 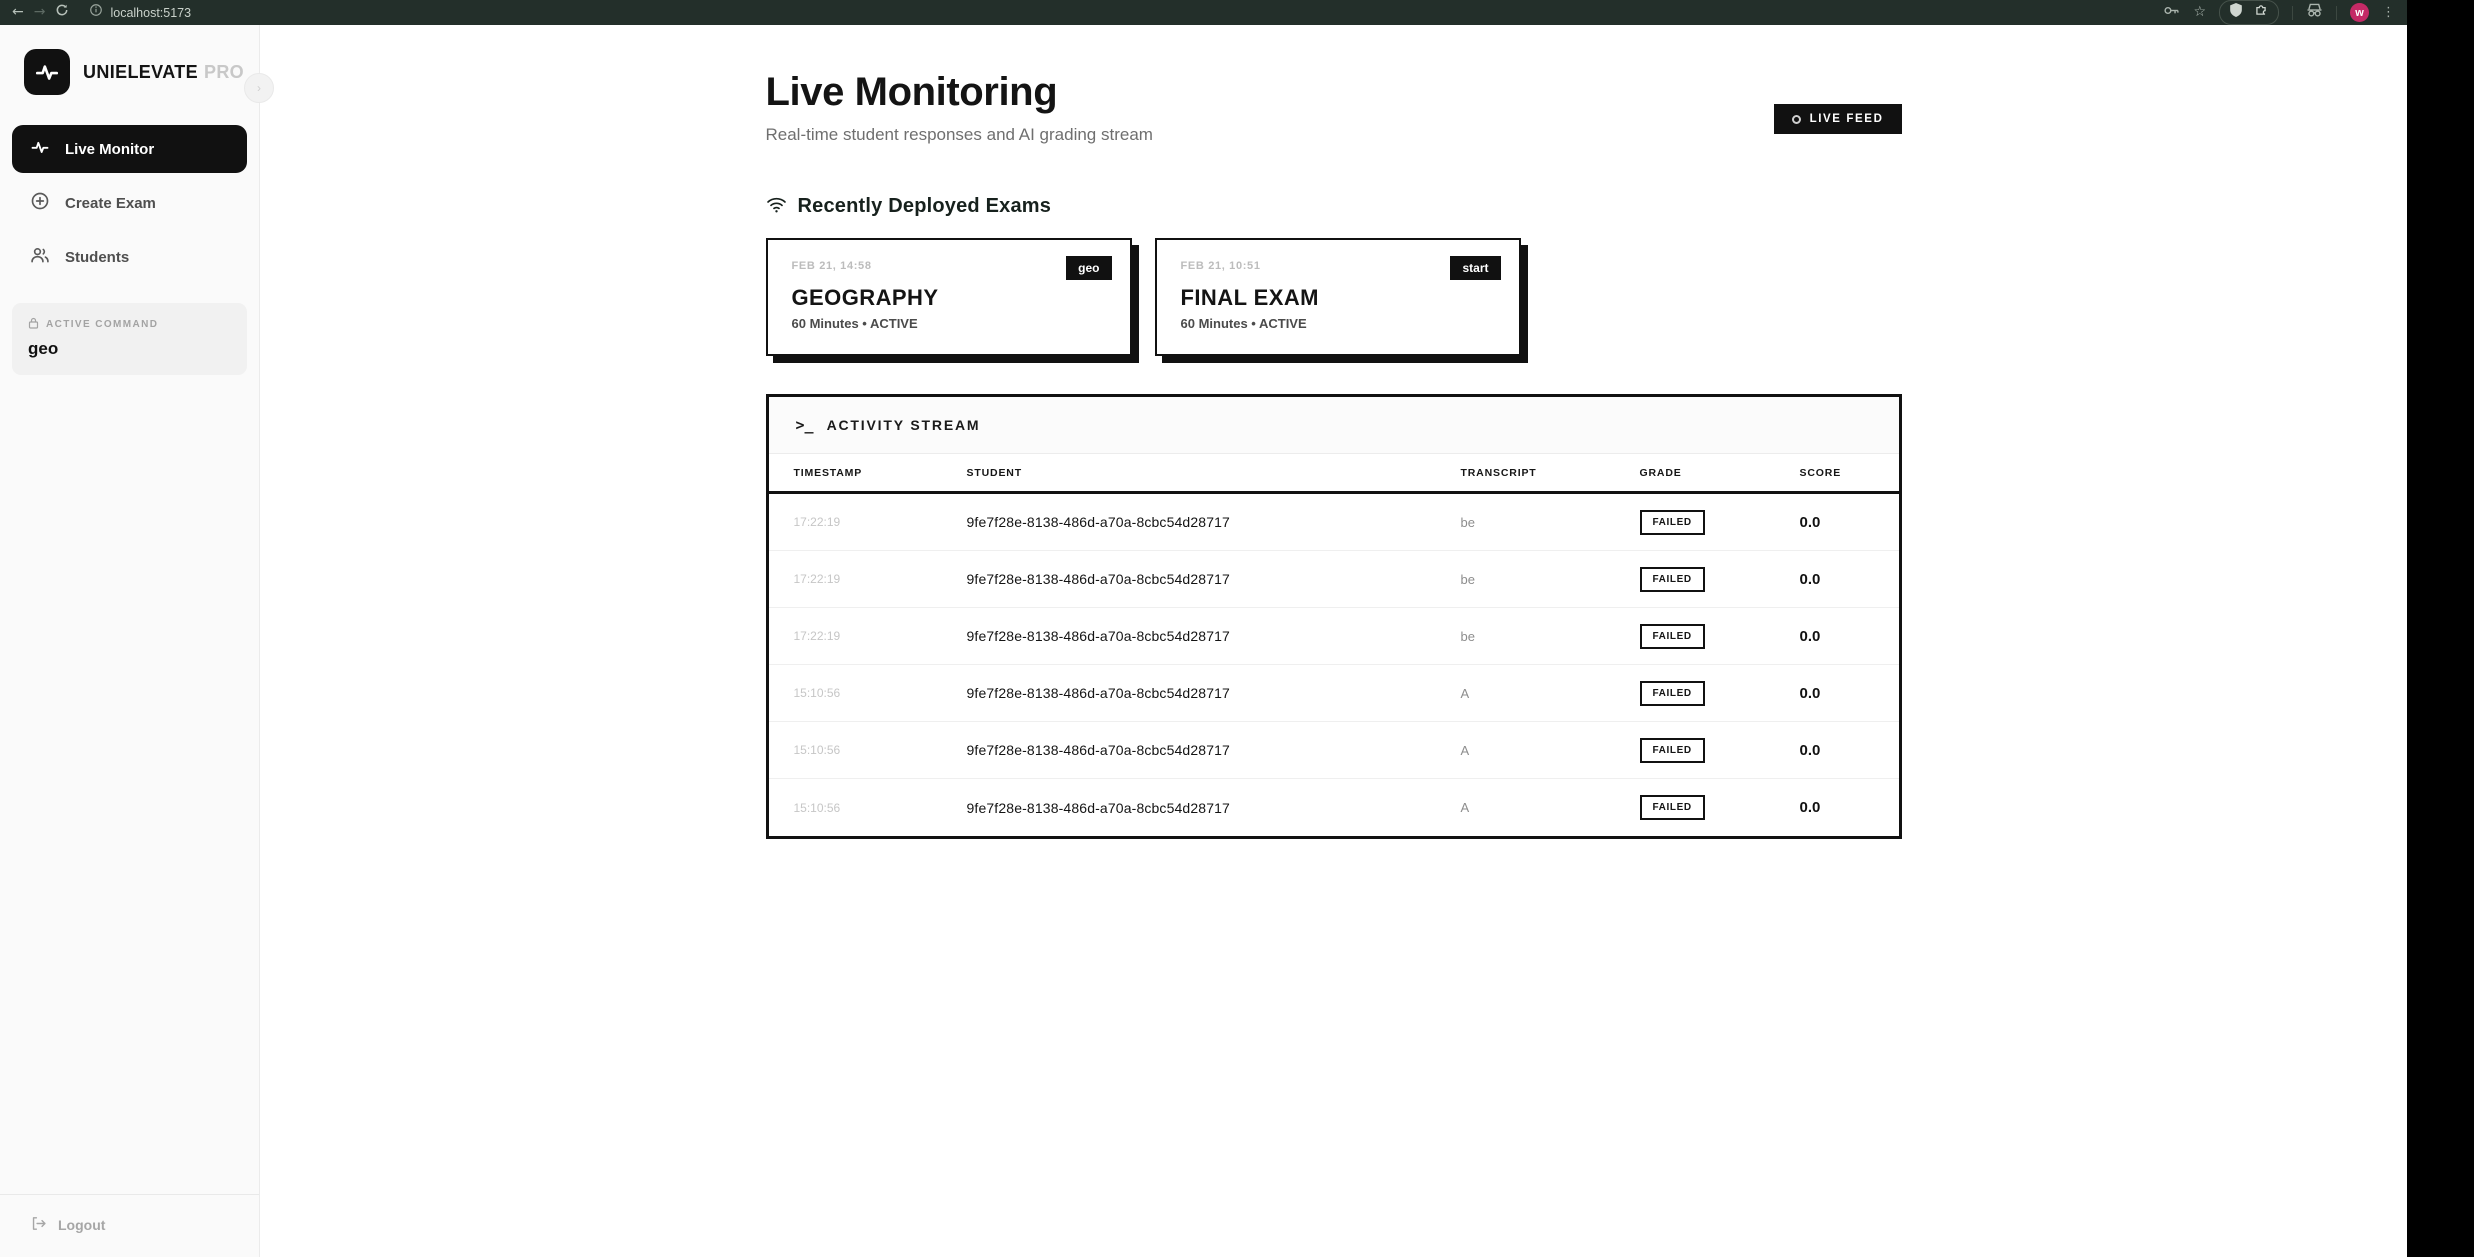 I want to click on brand: UNIELEVATE PRO, so click(x=129, y=72).